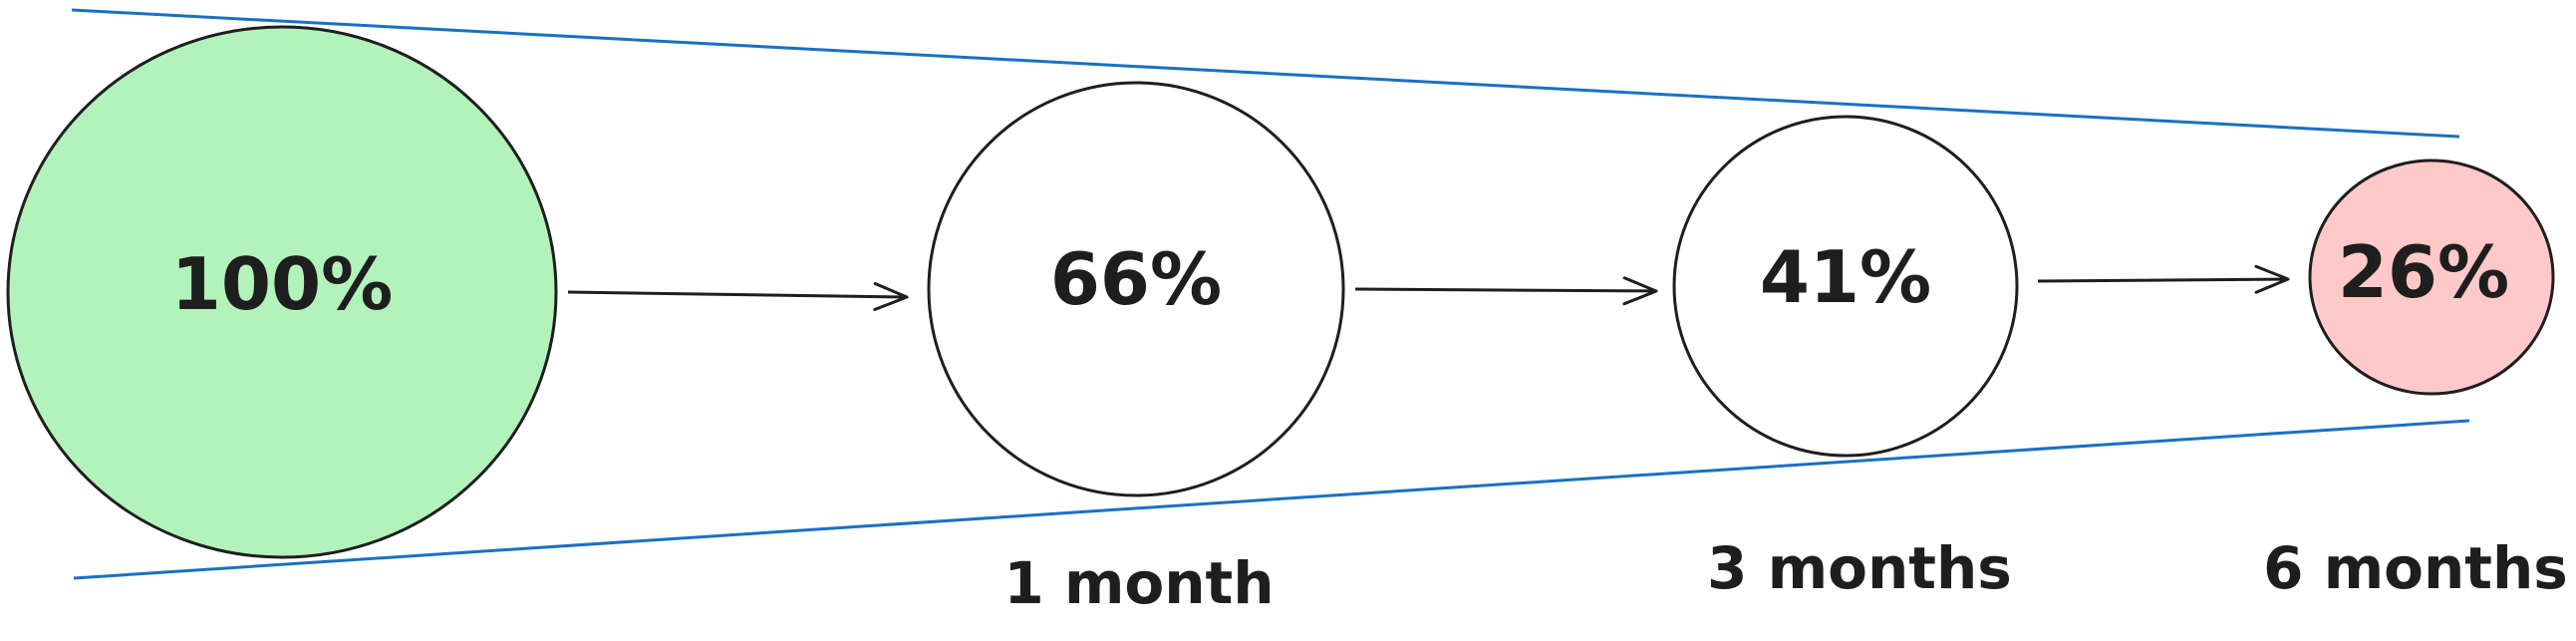 The height and width of the screenshot is (641, 2576). What do you see at coordinates (2415, 568) in the screenshot?
I see `period-label-6-months: 6 months` at bounding box center [2415, 568].